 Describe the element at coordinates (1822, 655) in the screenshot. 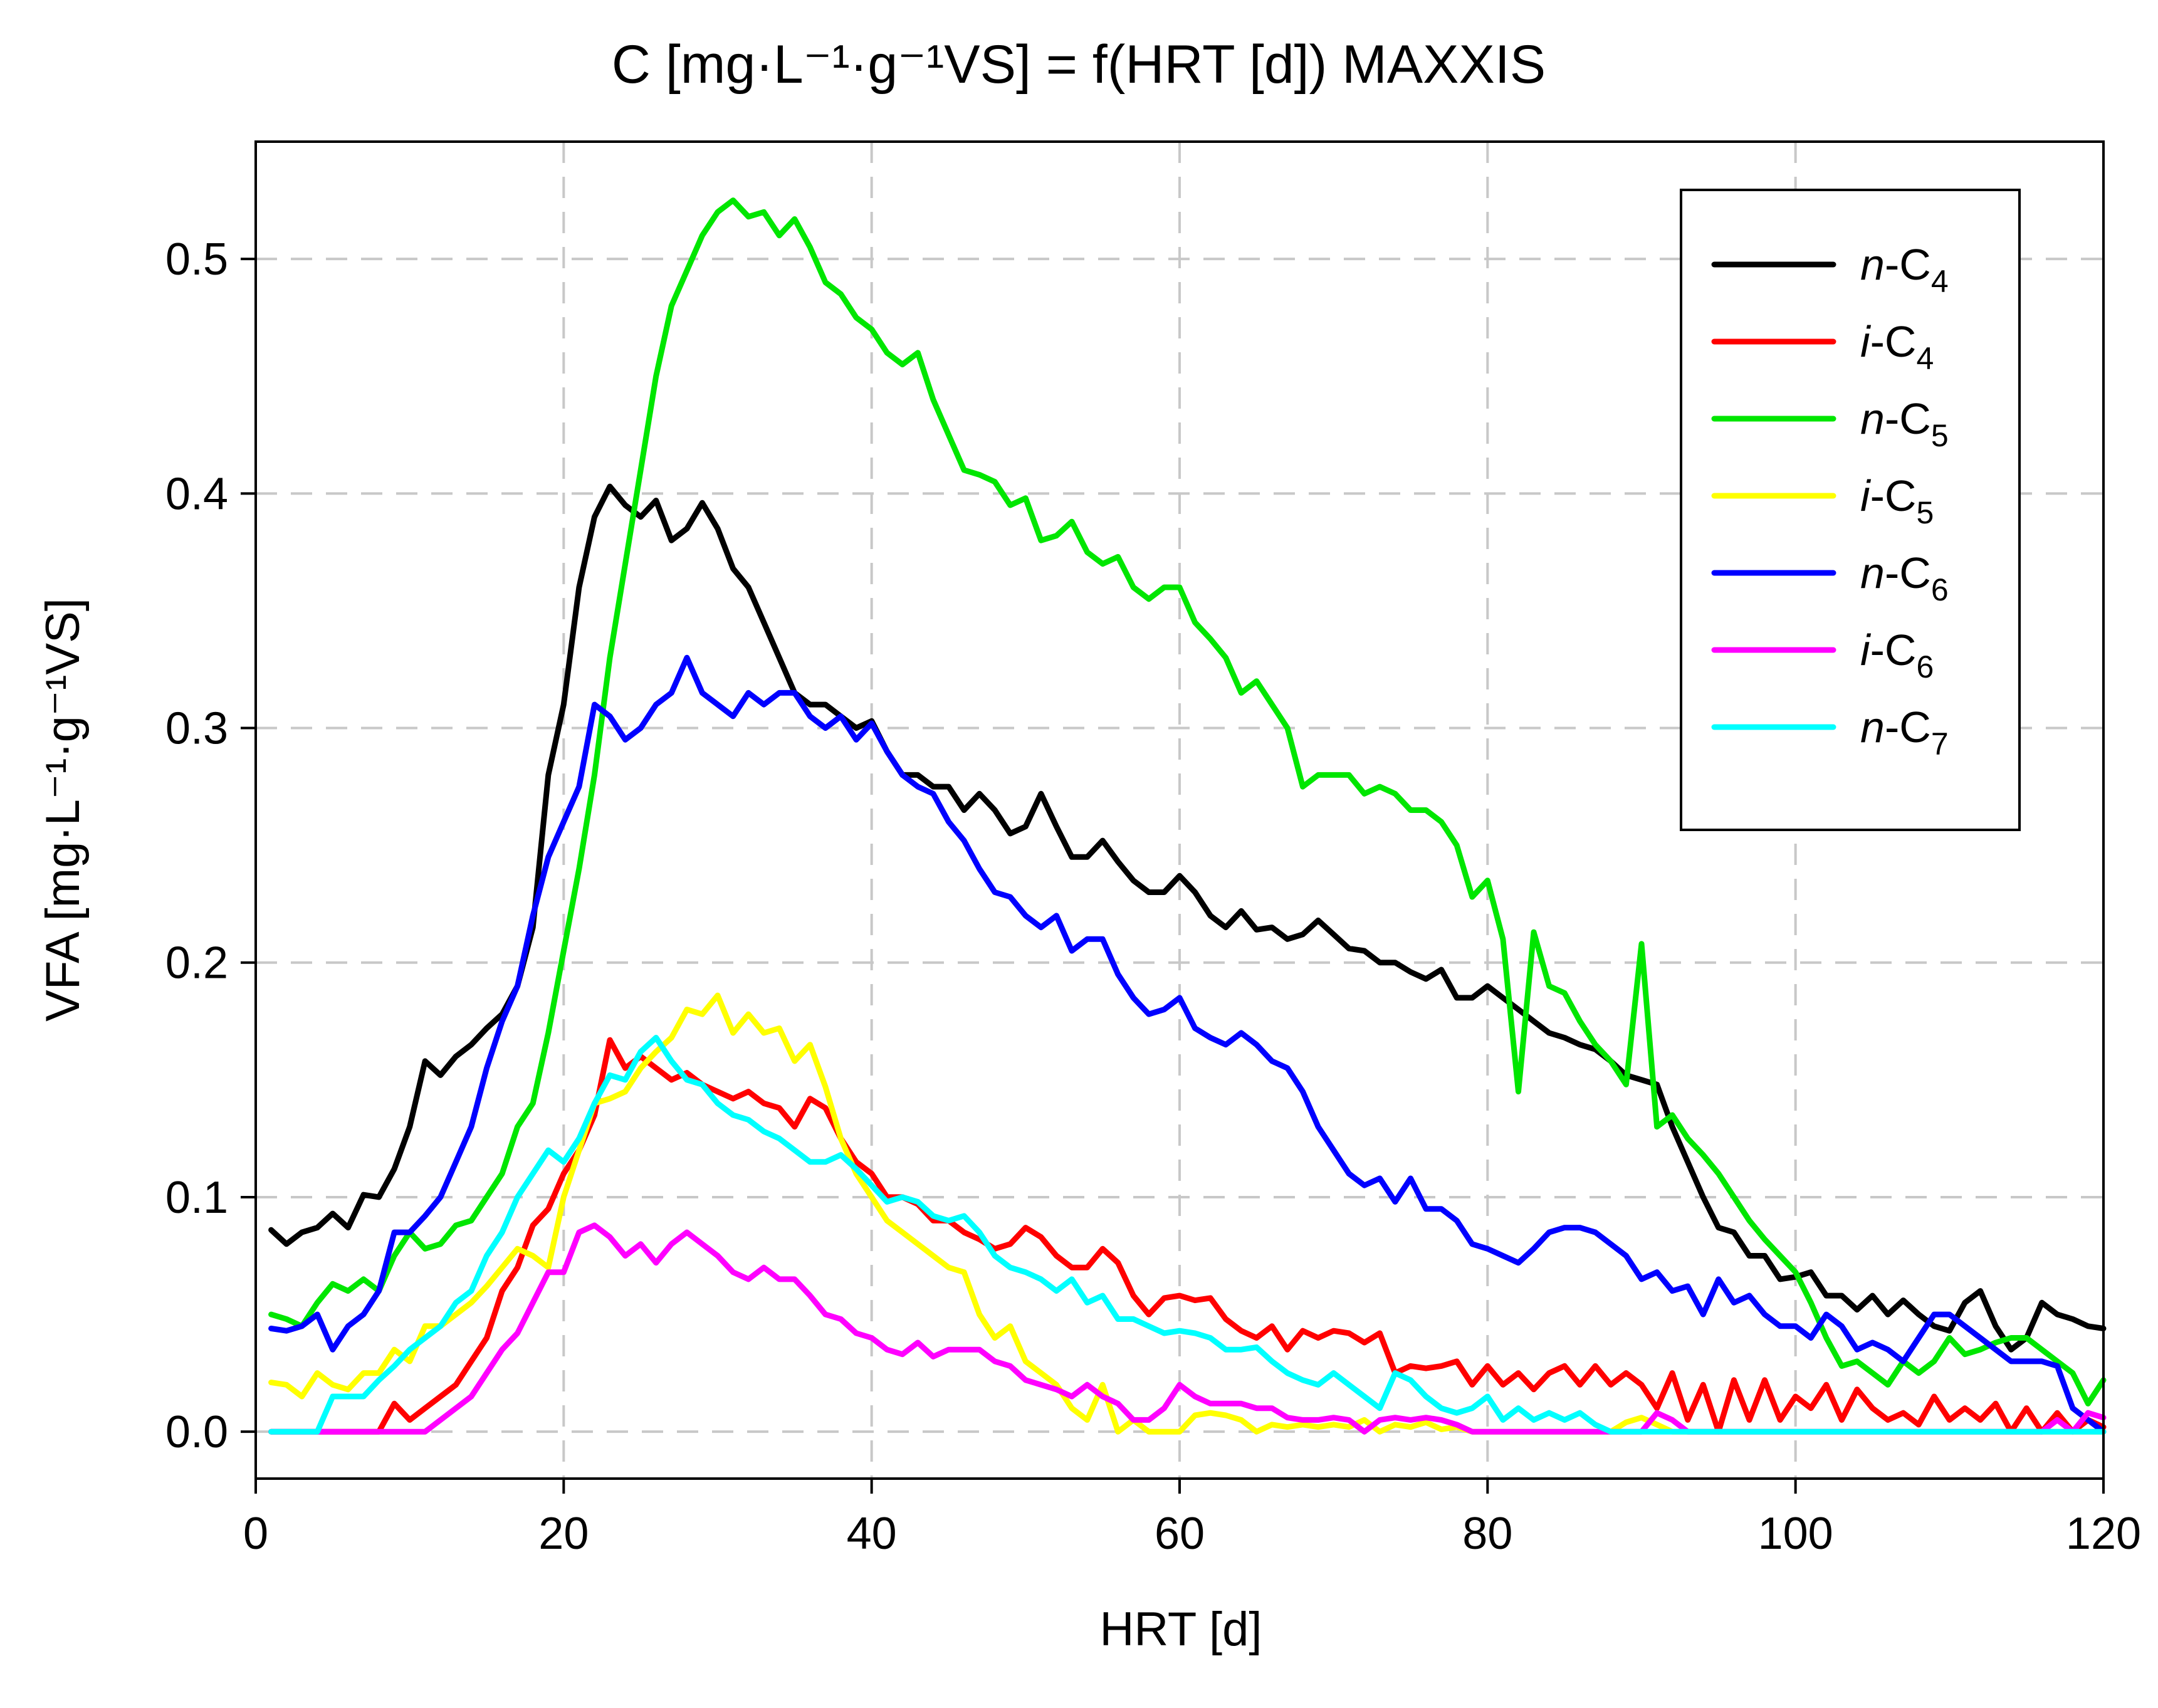

I see `legend-entry-i-c6: i-C6` at that location.